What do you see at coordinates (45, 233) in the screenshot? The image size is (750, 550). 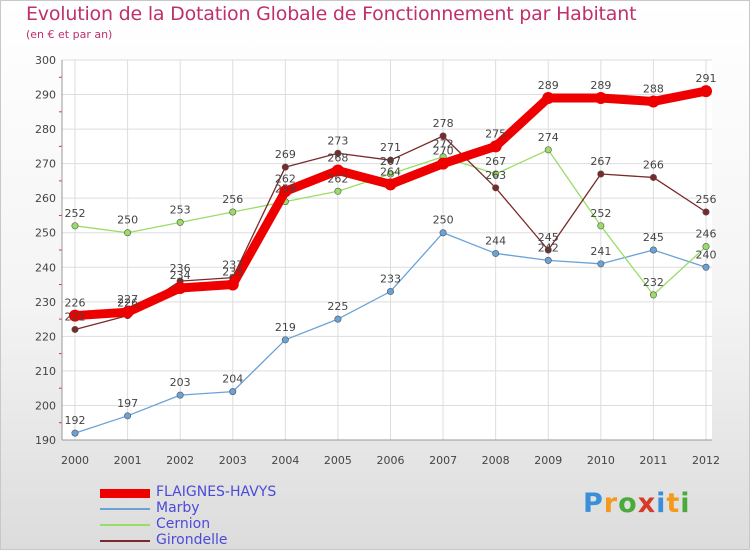 I see `y-tick-label: 250` at bounding box center [45, 233].